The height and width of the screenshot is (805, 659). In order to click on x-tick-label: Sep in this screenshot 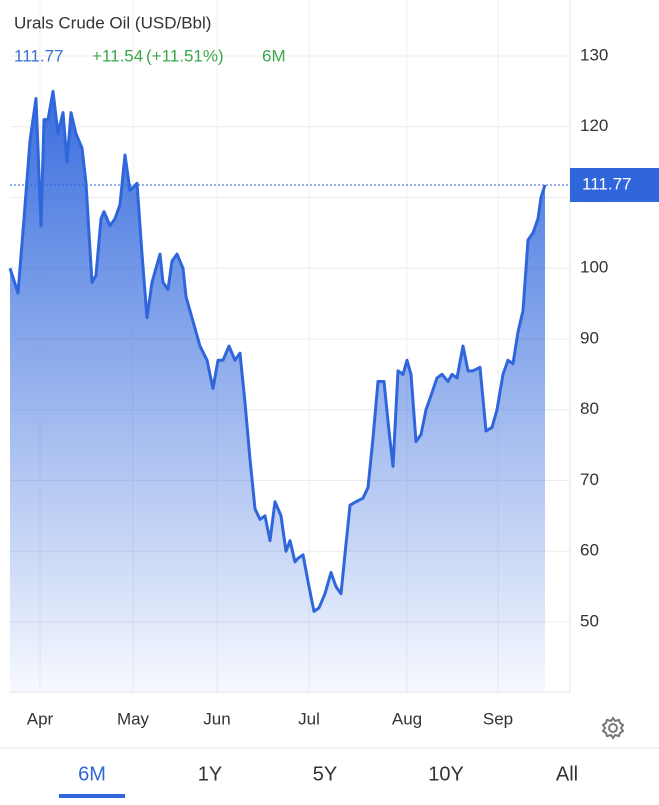, I will do `click(498, 718)`.